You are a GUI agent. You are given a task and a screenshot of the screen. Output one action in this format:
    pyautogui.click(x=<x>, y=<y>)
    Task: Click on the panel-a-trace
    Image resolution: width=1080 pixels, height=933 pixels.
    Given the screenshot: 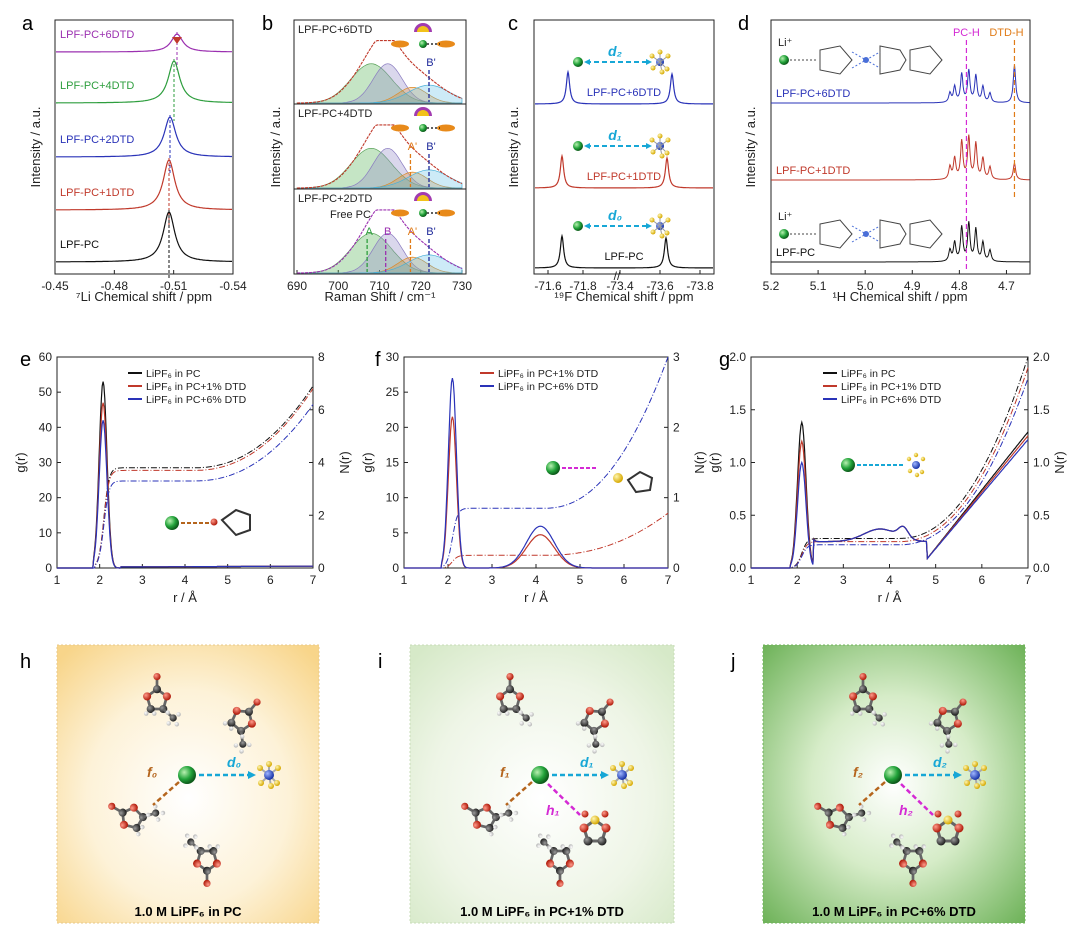 What is the action you would take?
    pyautogui.click(x=144, y=185)
    